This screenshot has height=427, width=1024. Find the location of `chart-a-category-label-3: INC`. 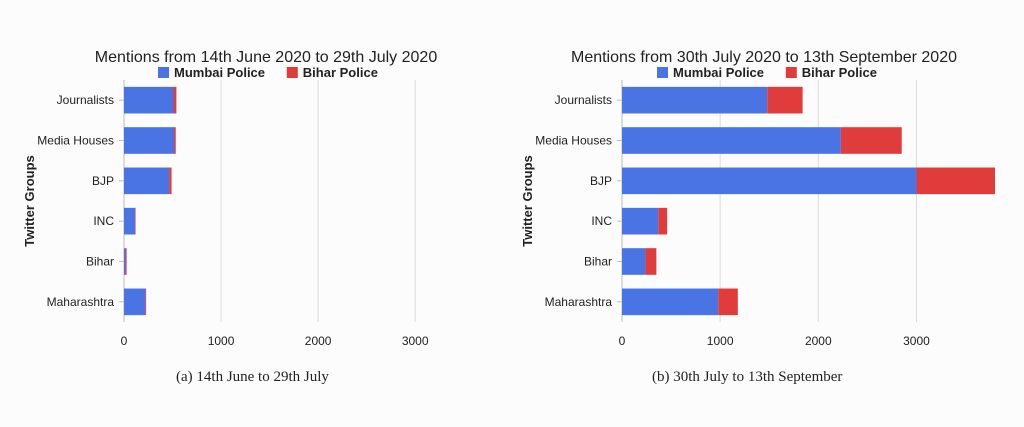

chart-a-category-label-3: INC is located at coordinates (103, 221).